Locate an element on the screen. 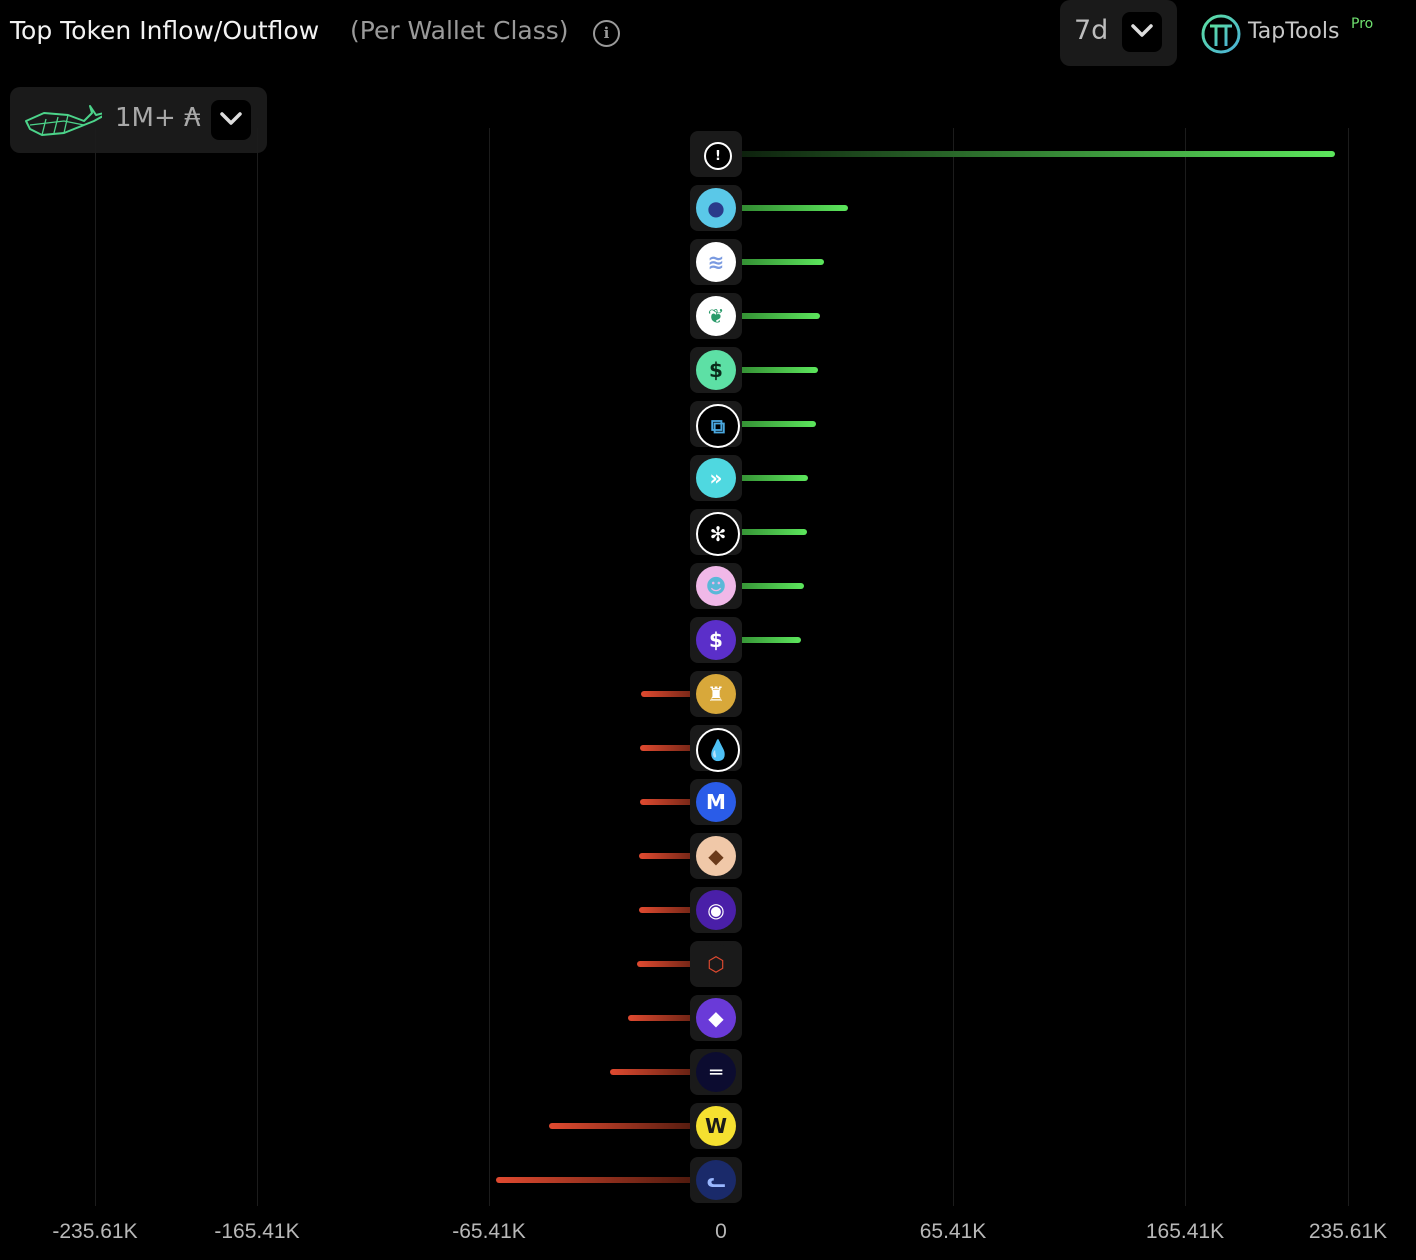 The image size is (1416, 1260). token-mascot-icon: ☻ is located at coordinates (716, 586).